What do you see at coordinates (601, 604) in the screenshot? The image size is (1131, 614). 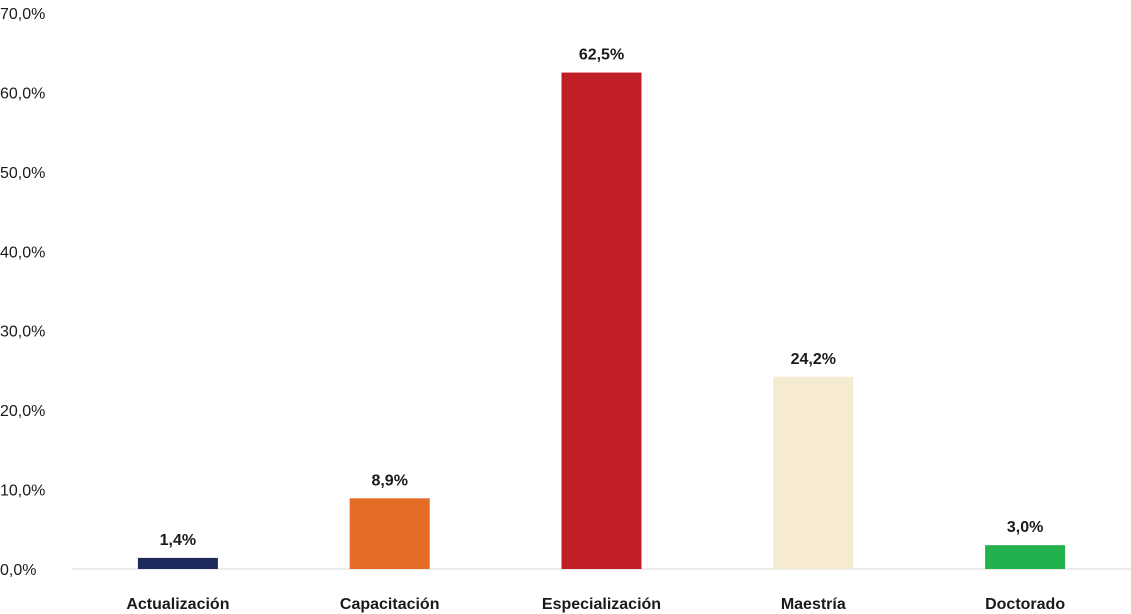 I see `x-tick-label: Especialización` at bounding box center [601, 604].